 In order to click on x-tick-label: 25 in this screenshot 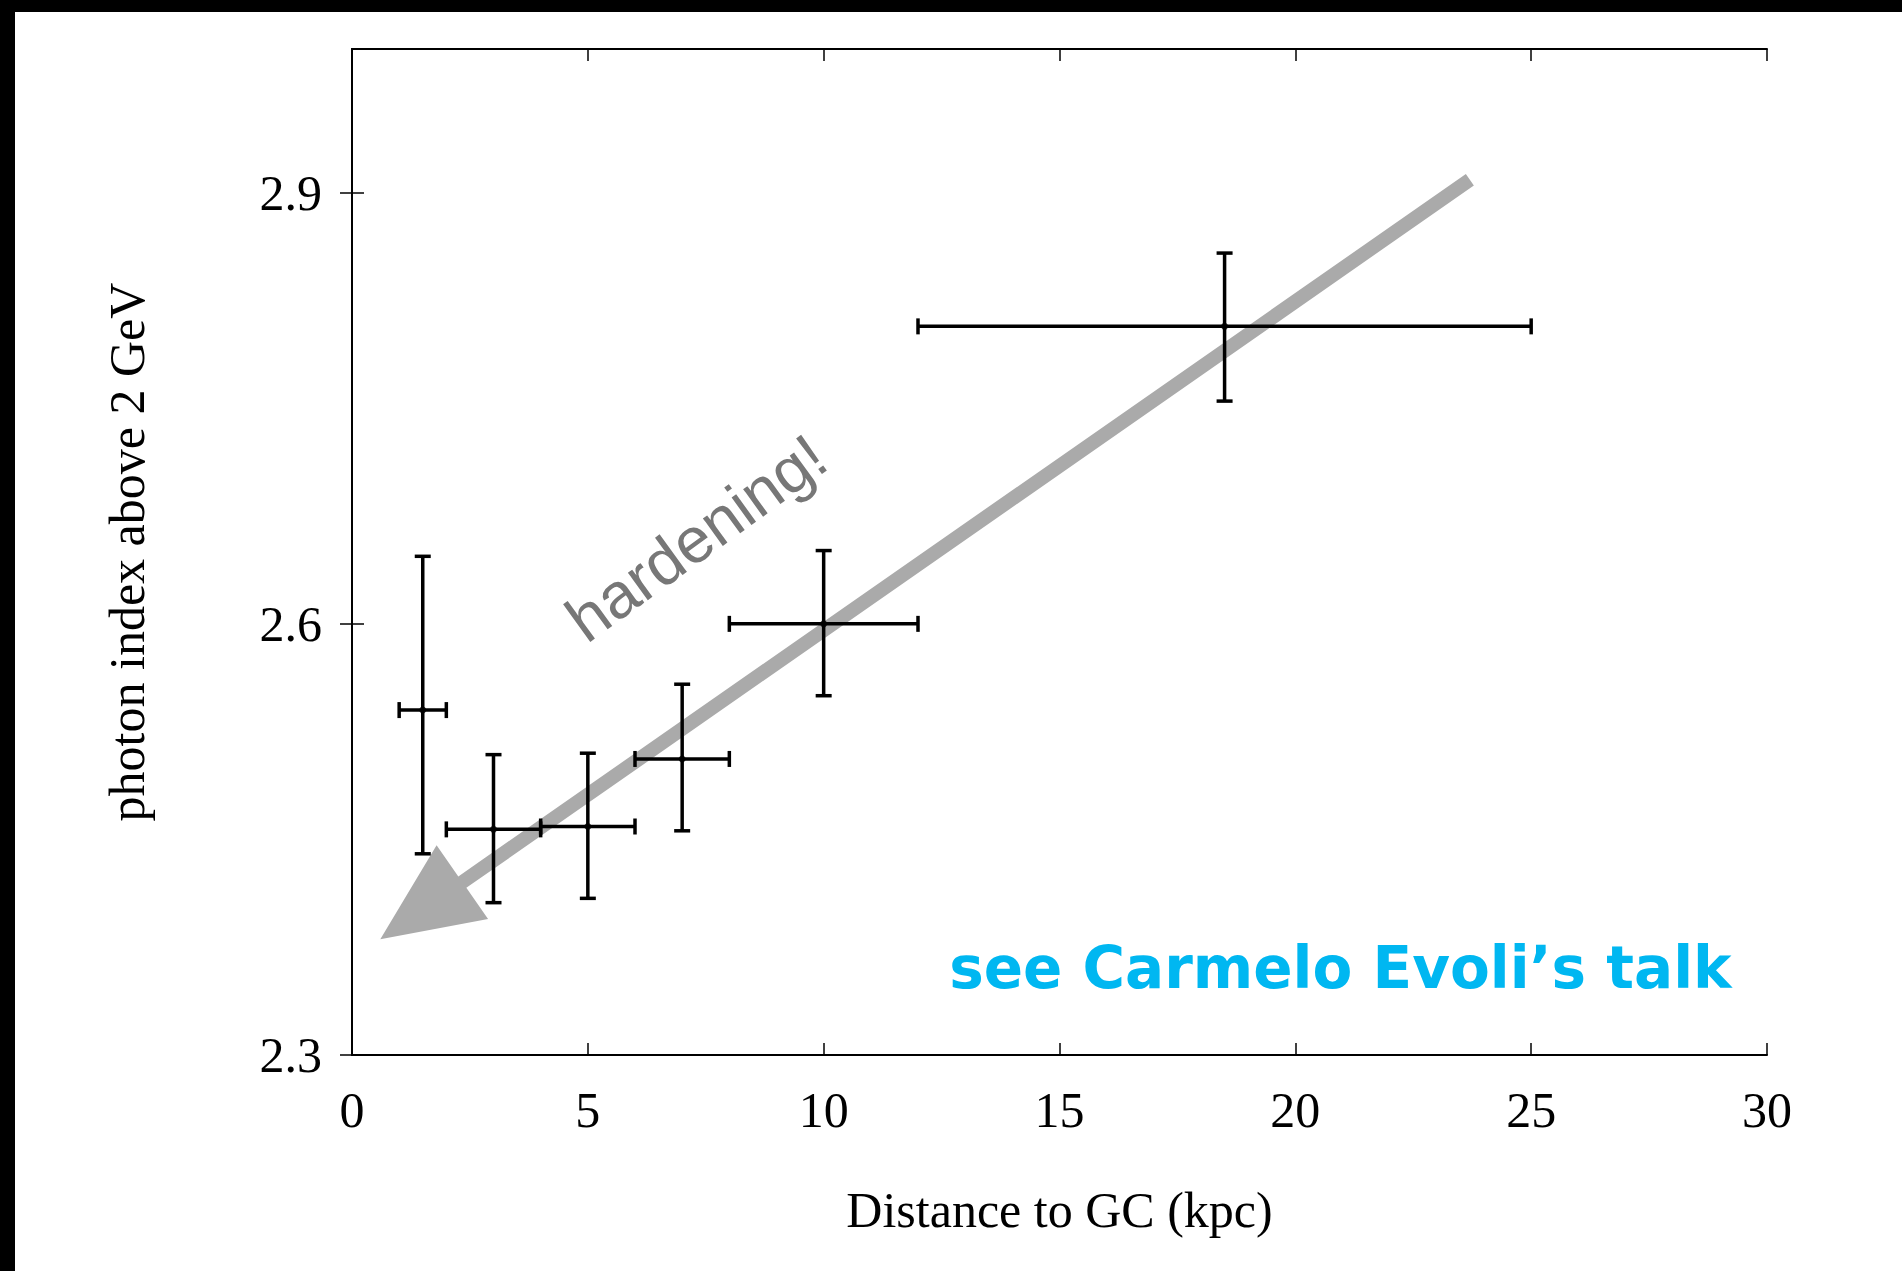, I will do `click(1531, 1110)`.